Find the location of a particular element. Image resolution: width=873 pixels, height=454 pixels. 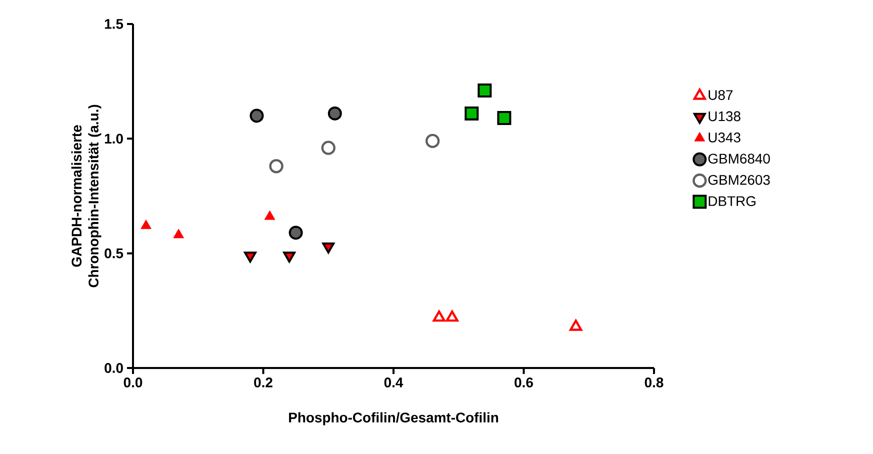

legend-label: U343 is located at coordinates (724, 137).